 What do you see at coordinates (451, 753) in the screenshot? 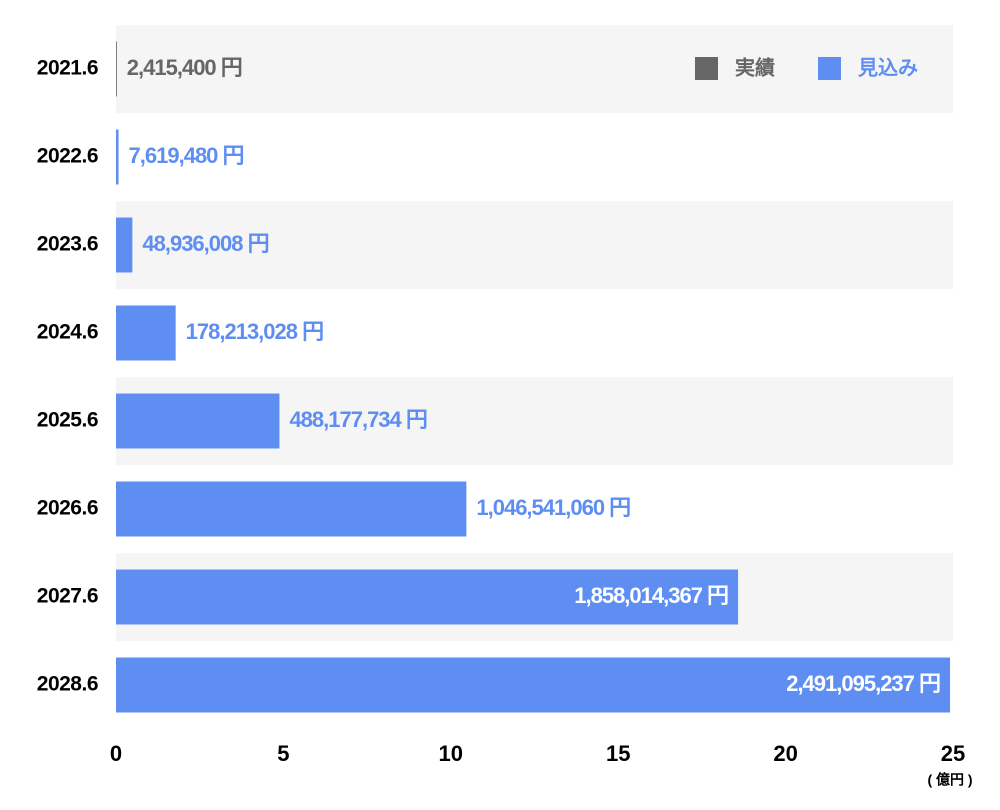
I see `x-tick-label: 10` at bounding box center [451, 753].